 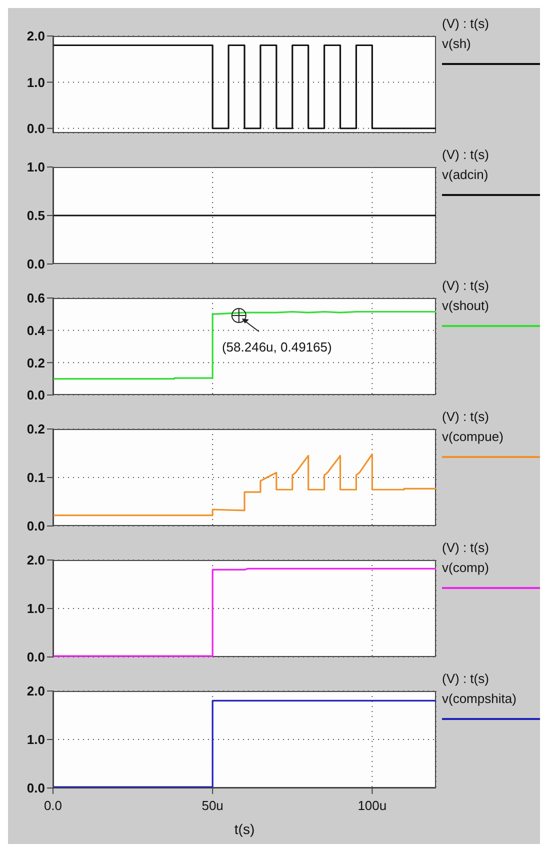 What do you see at coordinates (466, 174) in the screenshot?
I see `text: v(adcin)` at bounding box center [466, 174].